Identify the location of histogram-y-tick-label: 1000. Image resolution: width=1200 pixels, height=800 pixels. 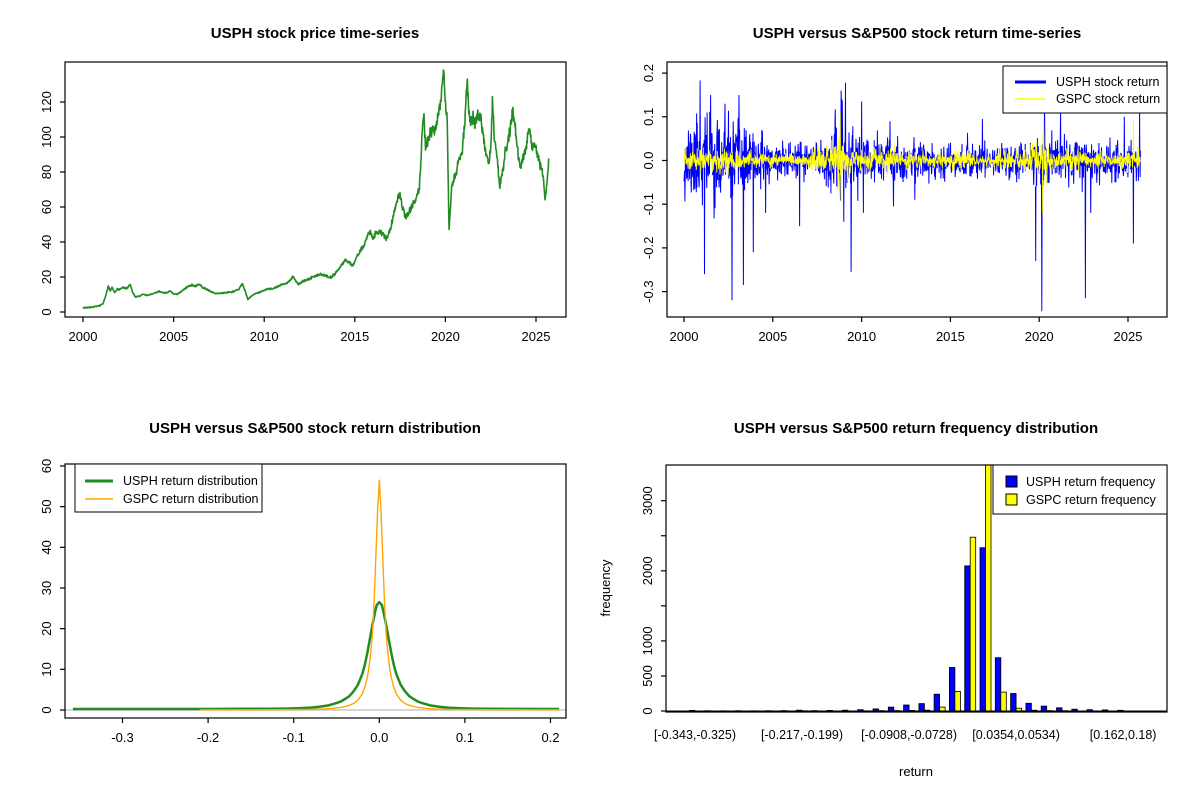
(647, 640).